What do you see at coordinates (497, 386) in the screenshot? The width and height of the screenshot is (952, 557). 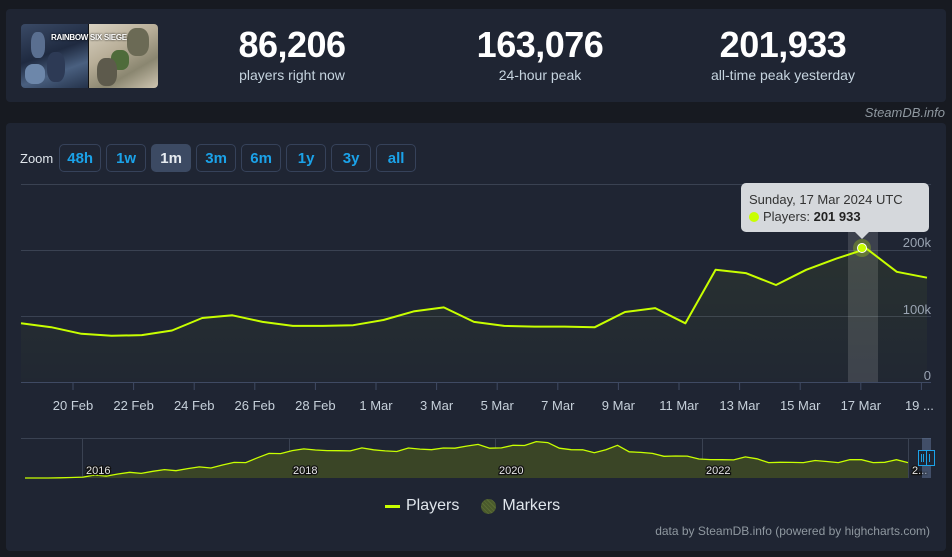 I see `x-axis-ticks` at bounding box center [497, 386].